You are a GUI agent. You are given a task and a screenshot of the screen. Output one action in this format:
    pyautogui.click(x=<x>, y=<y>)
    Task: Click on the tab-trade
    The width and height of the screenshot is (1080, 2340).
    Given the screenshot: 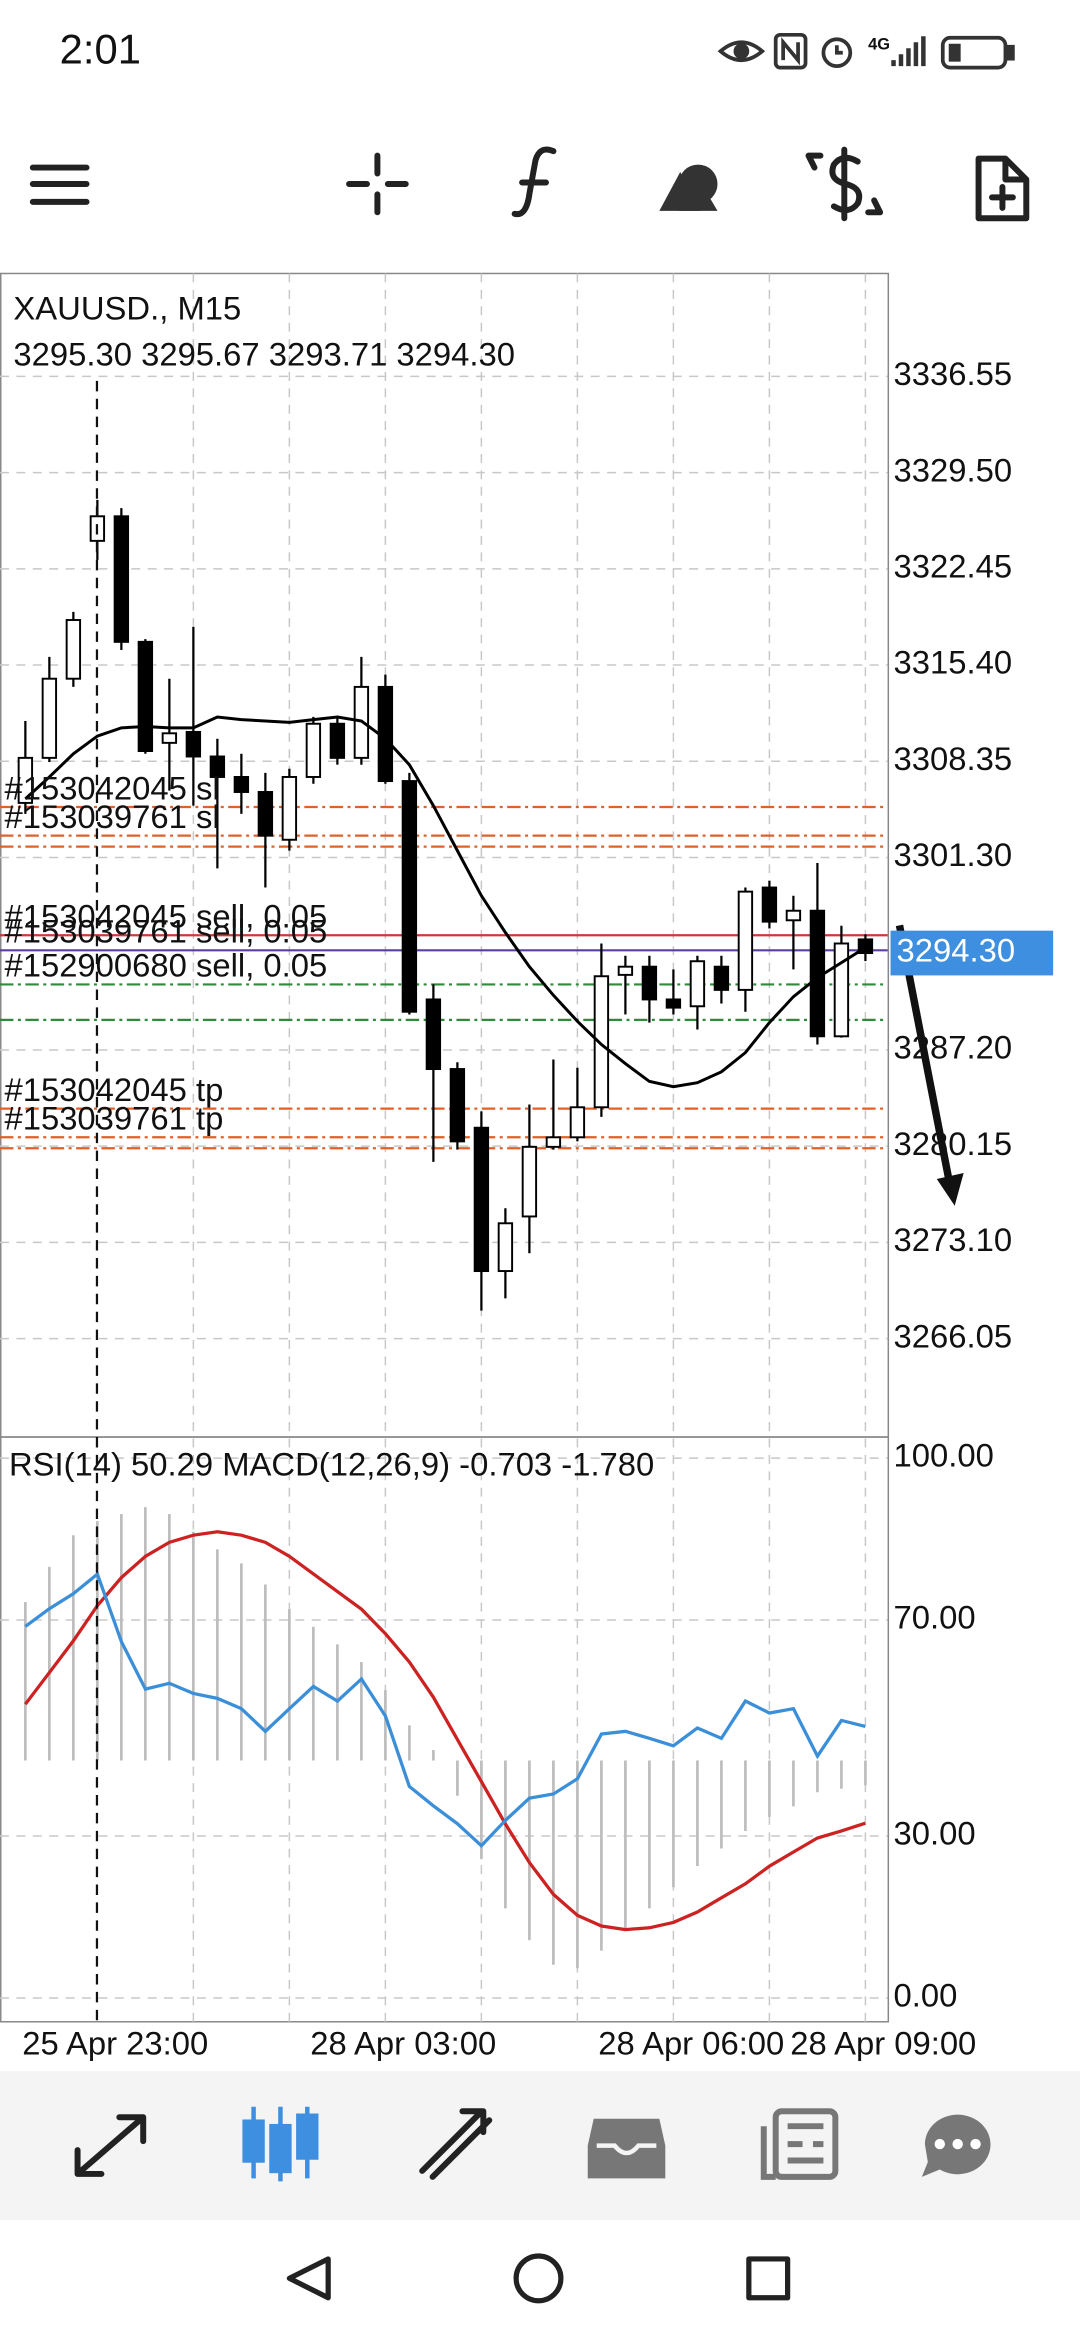 What is the action you would take?
    pyautogui.click(x=456, y=2144)
    